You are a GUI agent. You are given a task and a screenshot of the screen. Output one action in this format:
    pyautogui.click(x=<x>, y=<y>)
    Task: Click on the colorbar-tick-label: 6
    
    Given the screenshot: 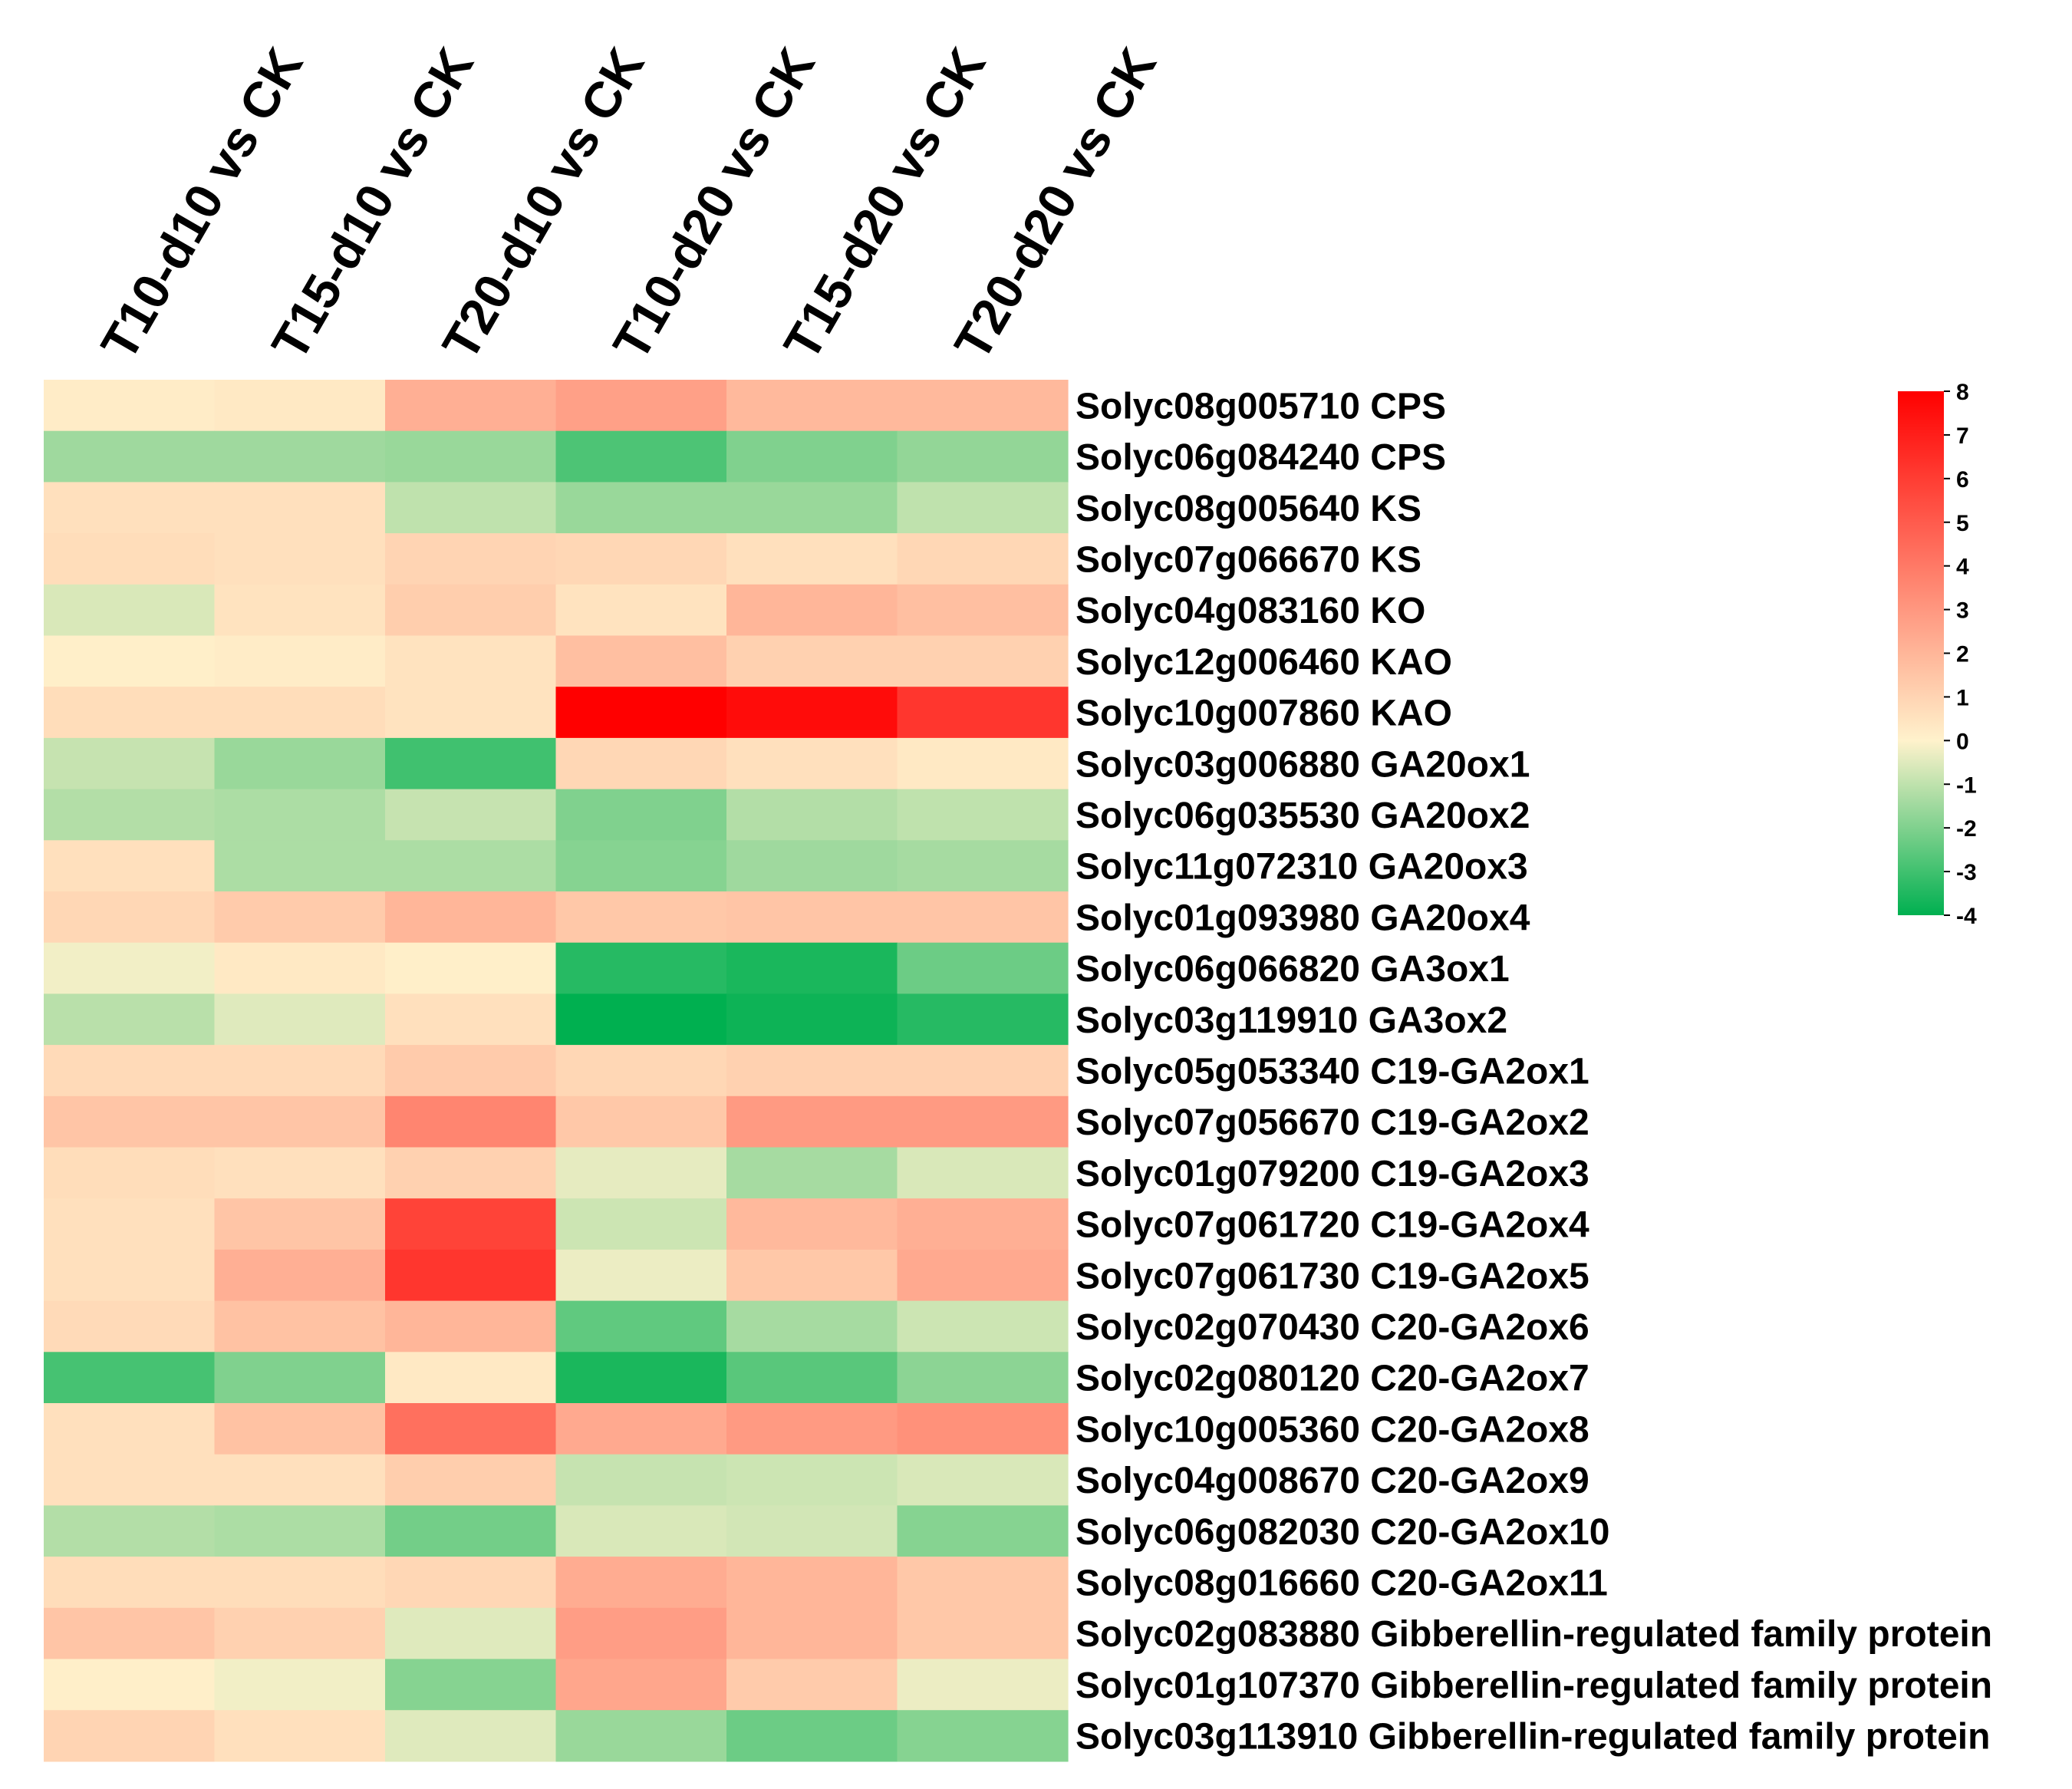 What is the action you would take?
    pyautogui.click(x=1962, y=480)
    